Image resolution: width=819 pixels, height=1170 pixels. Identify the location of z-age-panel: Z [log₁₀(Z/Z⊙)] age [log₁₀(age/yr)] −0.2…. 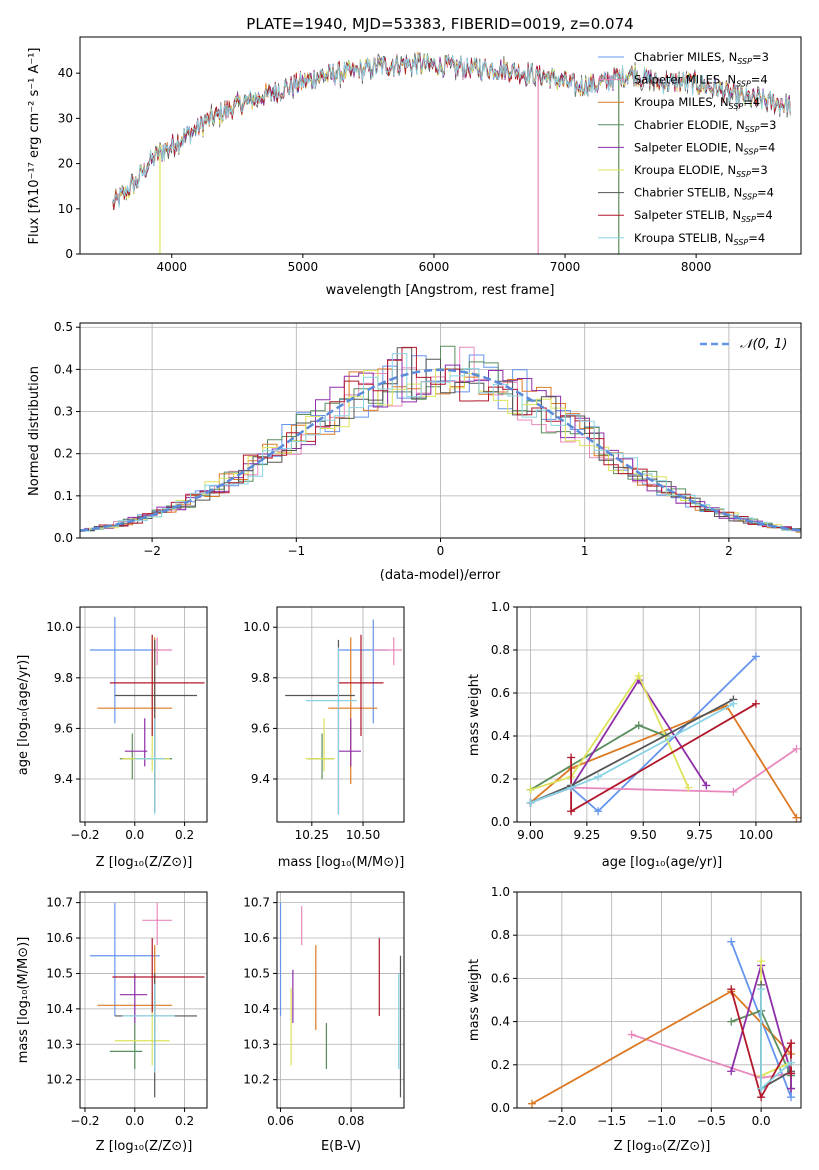
(112, 738).